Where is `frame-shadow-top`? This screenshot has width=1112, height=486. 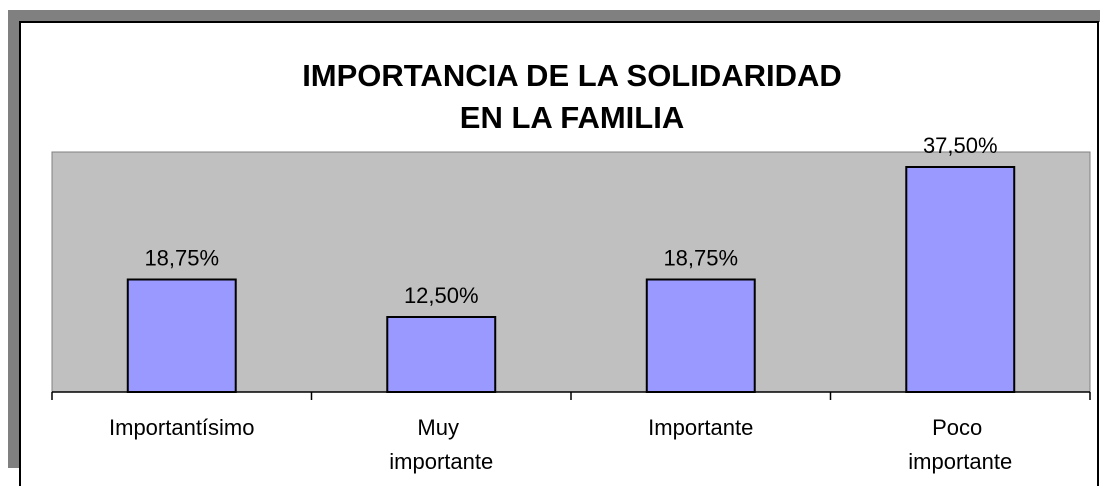
frame-shadow-top is located at coordinates (554, 16).